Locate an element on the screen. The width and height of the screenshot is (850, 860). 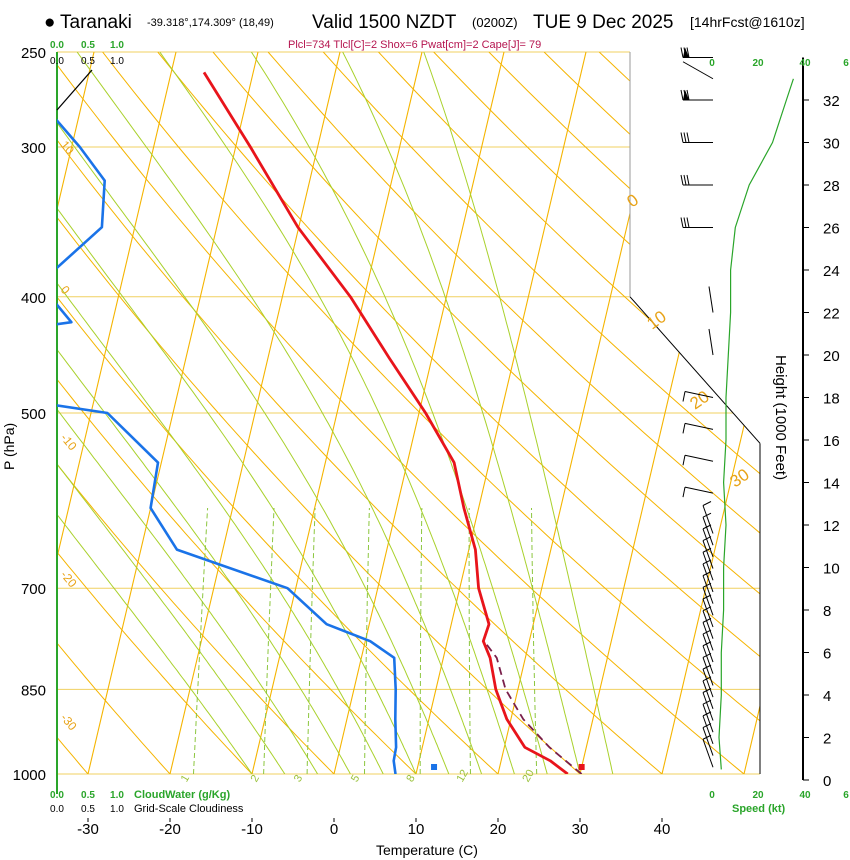
speed-tick-bottom: 6 is located at coordinates (846, 795).